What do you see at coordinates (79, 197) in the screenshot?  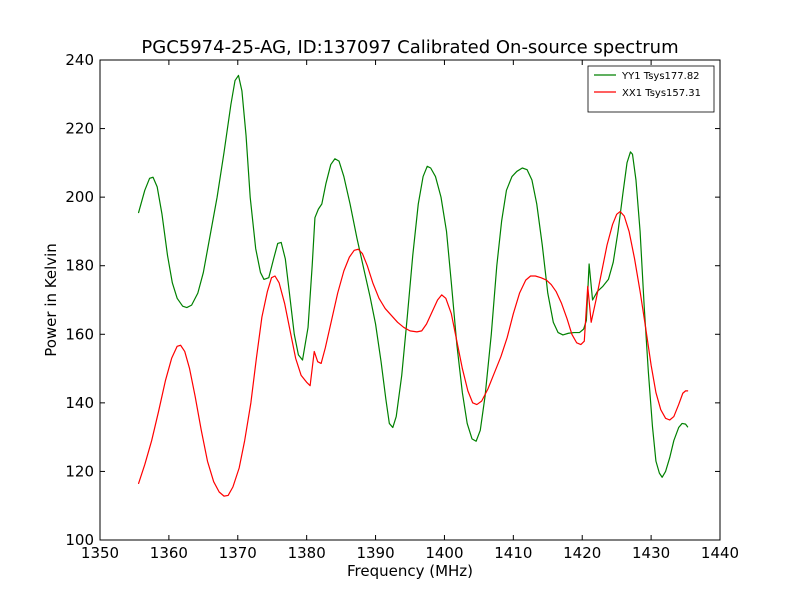 I see `y-tick-label: 200` at bounding box center [79, 197].